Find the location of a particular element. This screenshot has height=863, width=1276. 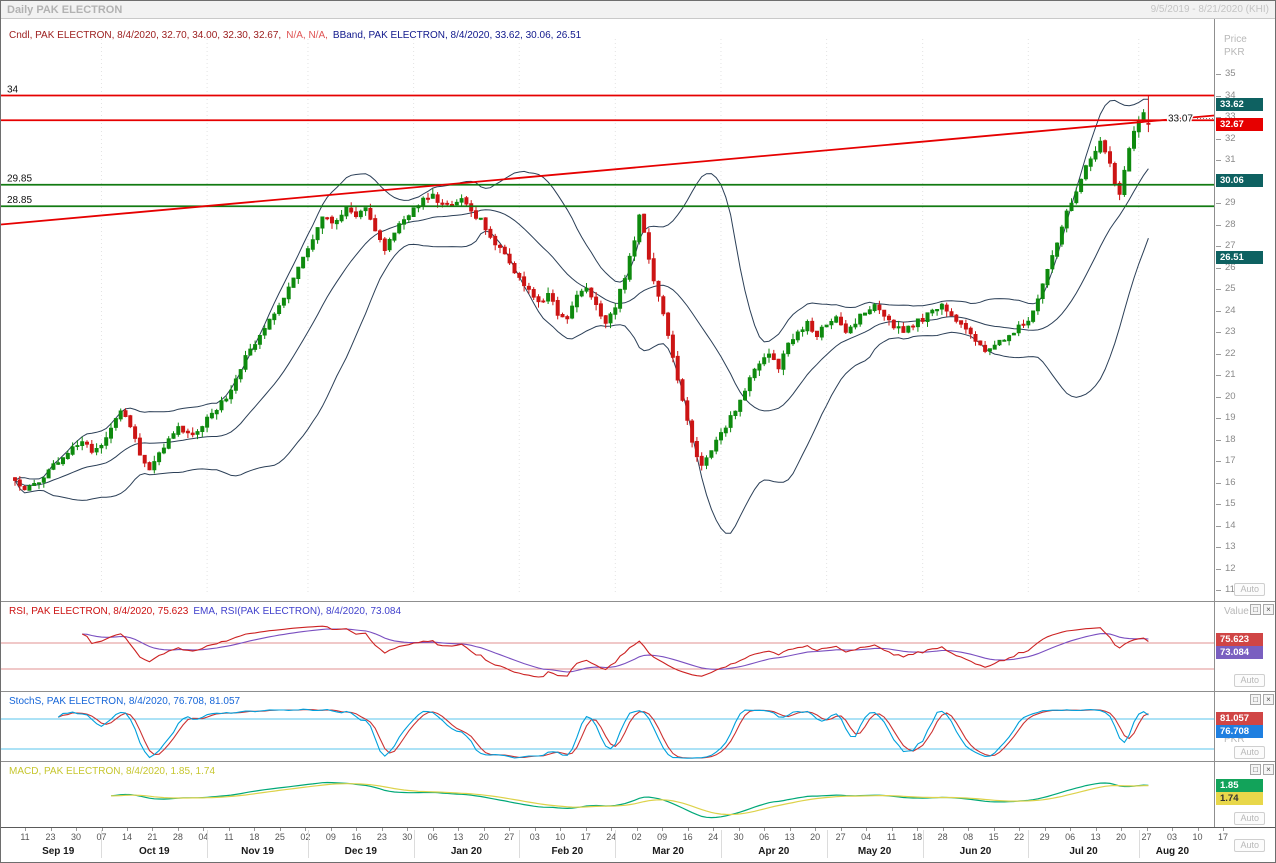

time-tick-label: 09 is located at coordinates (330, 837).